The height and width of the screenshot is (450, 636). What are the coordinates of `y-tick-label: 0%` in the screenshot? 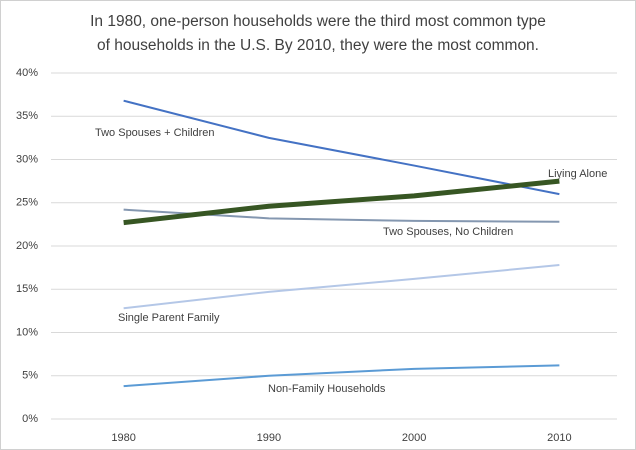 It's located at (30, 419).